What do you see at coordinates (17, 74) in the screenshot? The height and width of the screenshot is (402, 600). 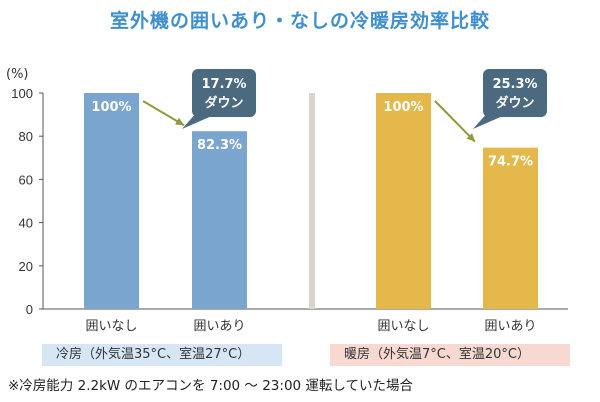 I see `y-axis-unit: (%)` at bounding box center [17, 74].